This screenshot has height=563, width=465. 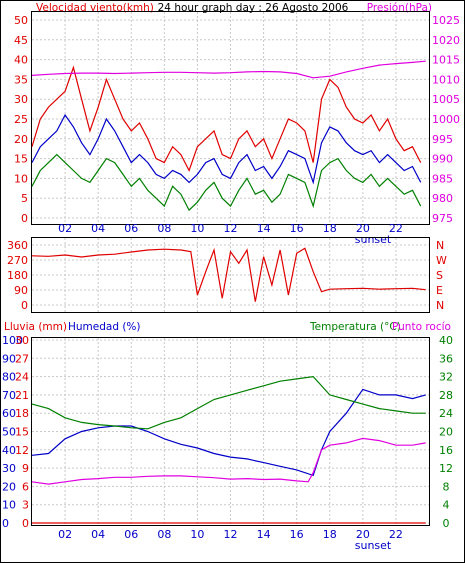 I want to click on panel3-x-tick: 08, so click(x=164, y=534).